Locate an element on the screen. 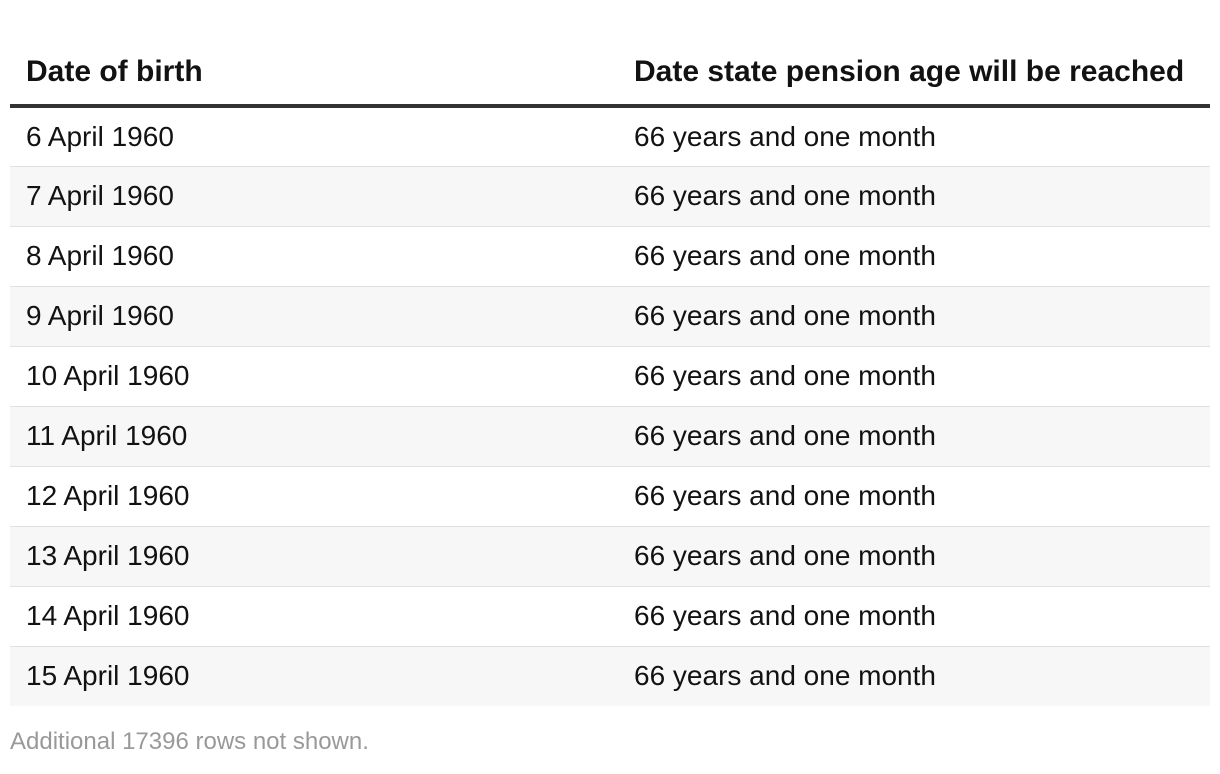 This screenshot has height=774, width=1220. table-row: 13 April 1960 66 years and one month is located at coordinates (610, 556).